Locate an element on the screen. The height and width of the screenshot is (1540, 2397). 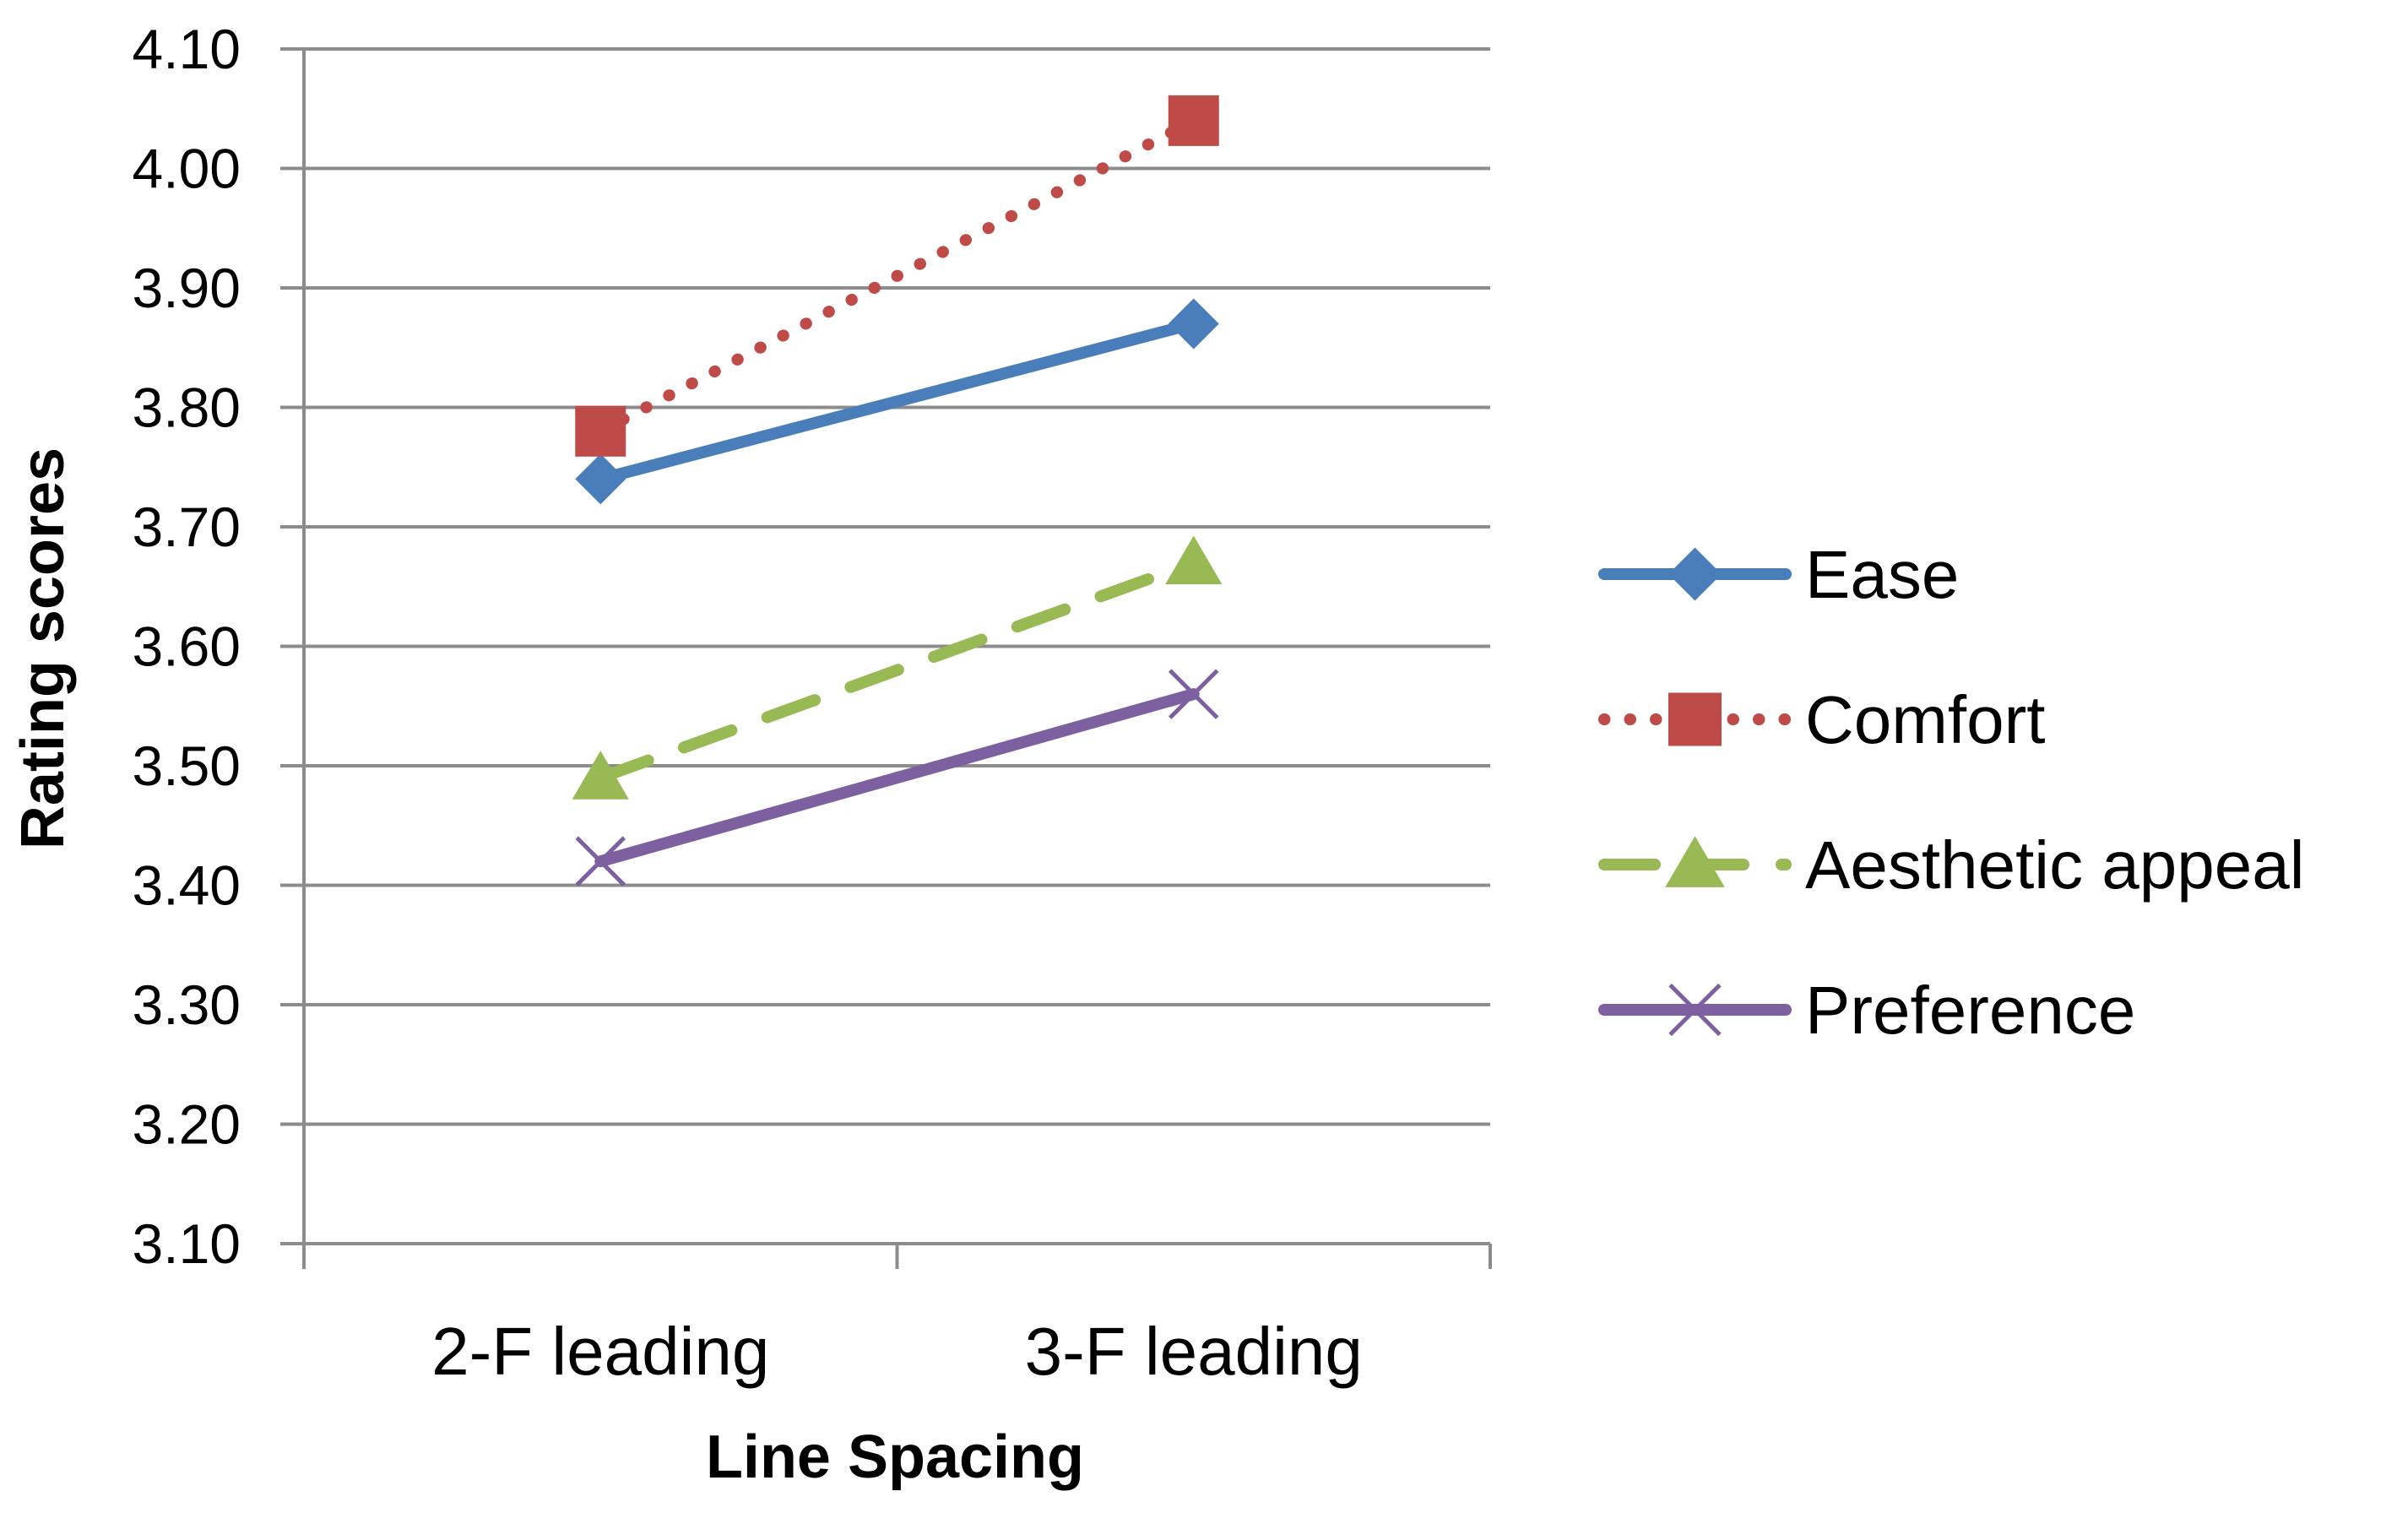
y-tick-label: 3.70 is located at coordinates (187, 527).